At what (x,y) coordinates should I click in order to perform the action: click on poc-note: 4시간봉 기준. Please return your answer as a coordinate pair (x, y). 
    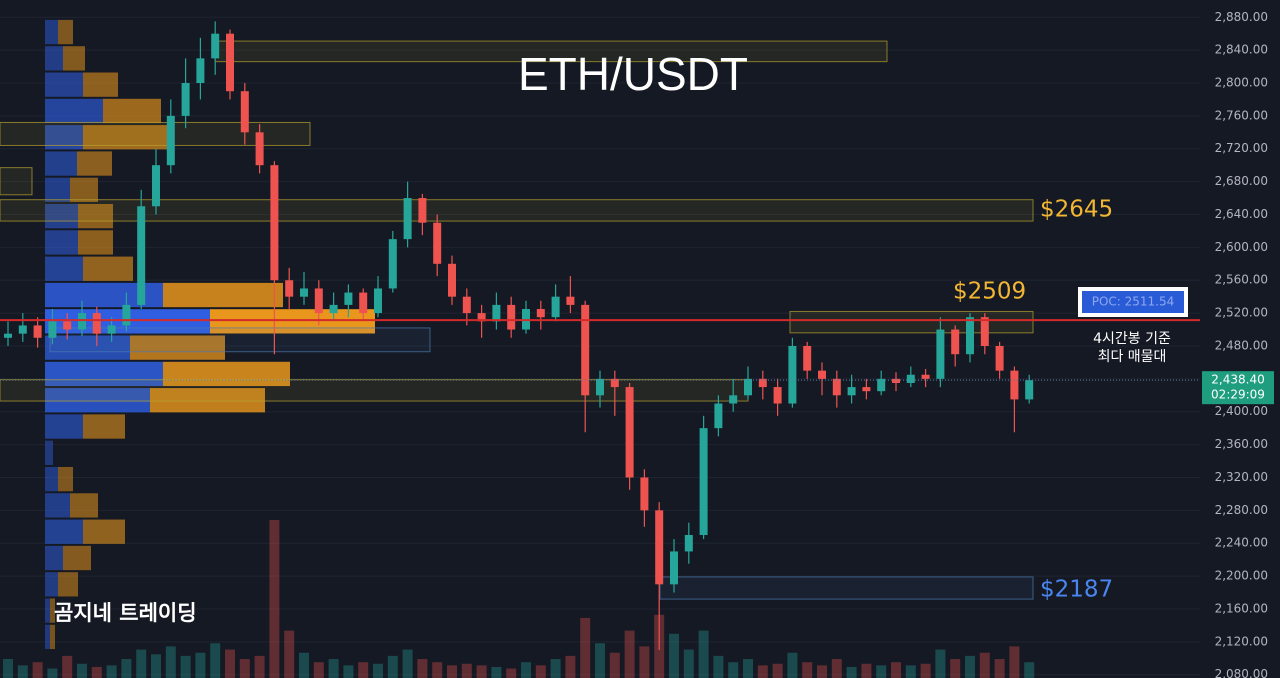
    Looking at the image, I should click on (1132, 339).